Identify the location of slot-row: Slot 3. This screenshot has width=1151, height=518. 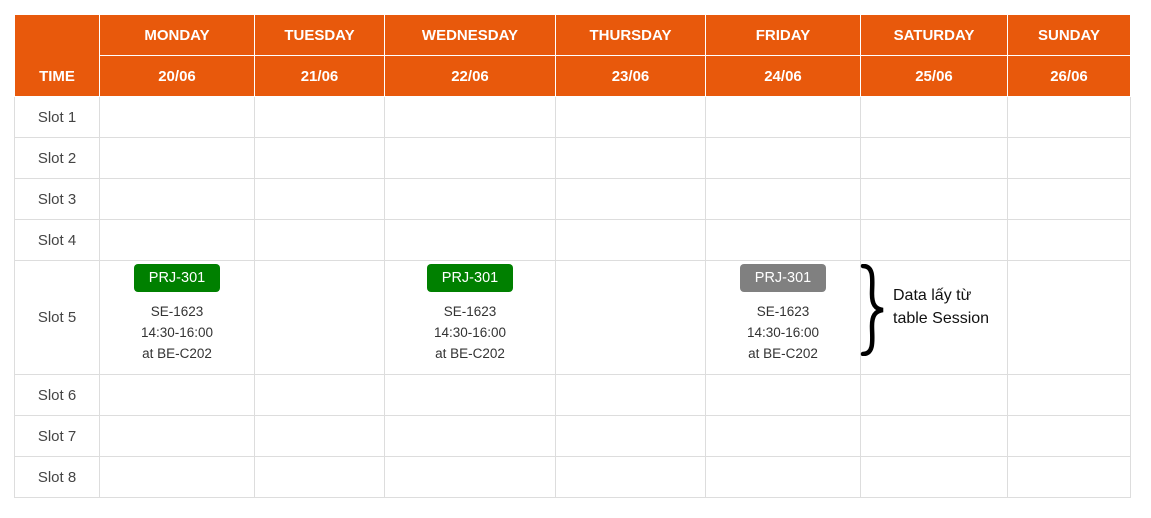
(572, 199).